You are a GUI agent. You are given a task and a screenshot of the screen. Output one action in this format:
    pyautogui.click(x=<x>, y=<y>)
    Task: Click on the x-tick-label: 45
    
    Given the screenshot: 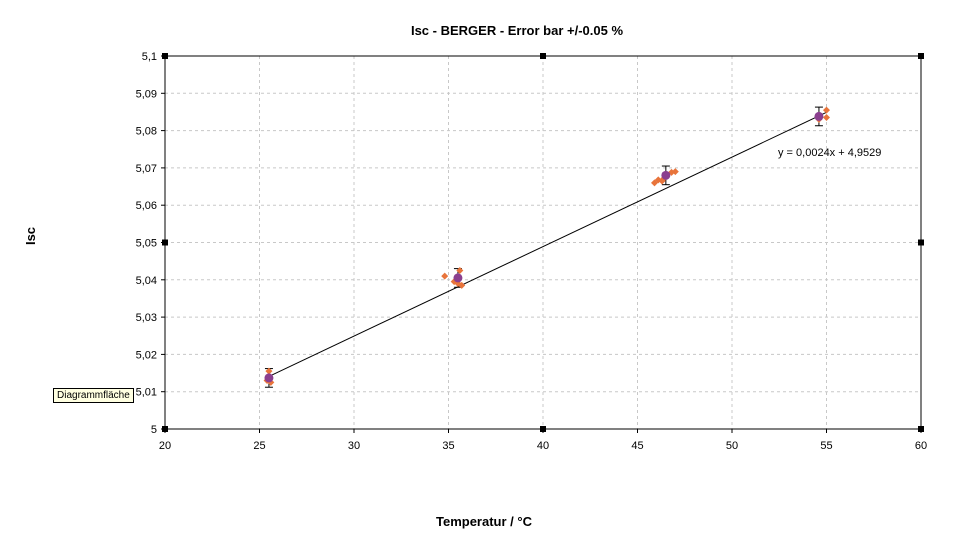 What is the action you would take?
    pyautogui.click(x=637, y=446)
    